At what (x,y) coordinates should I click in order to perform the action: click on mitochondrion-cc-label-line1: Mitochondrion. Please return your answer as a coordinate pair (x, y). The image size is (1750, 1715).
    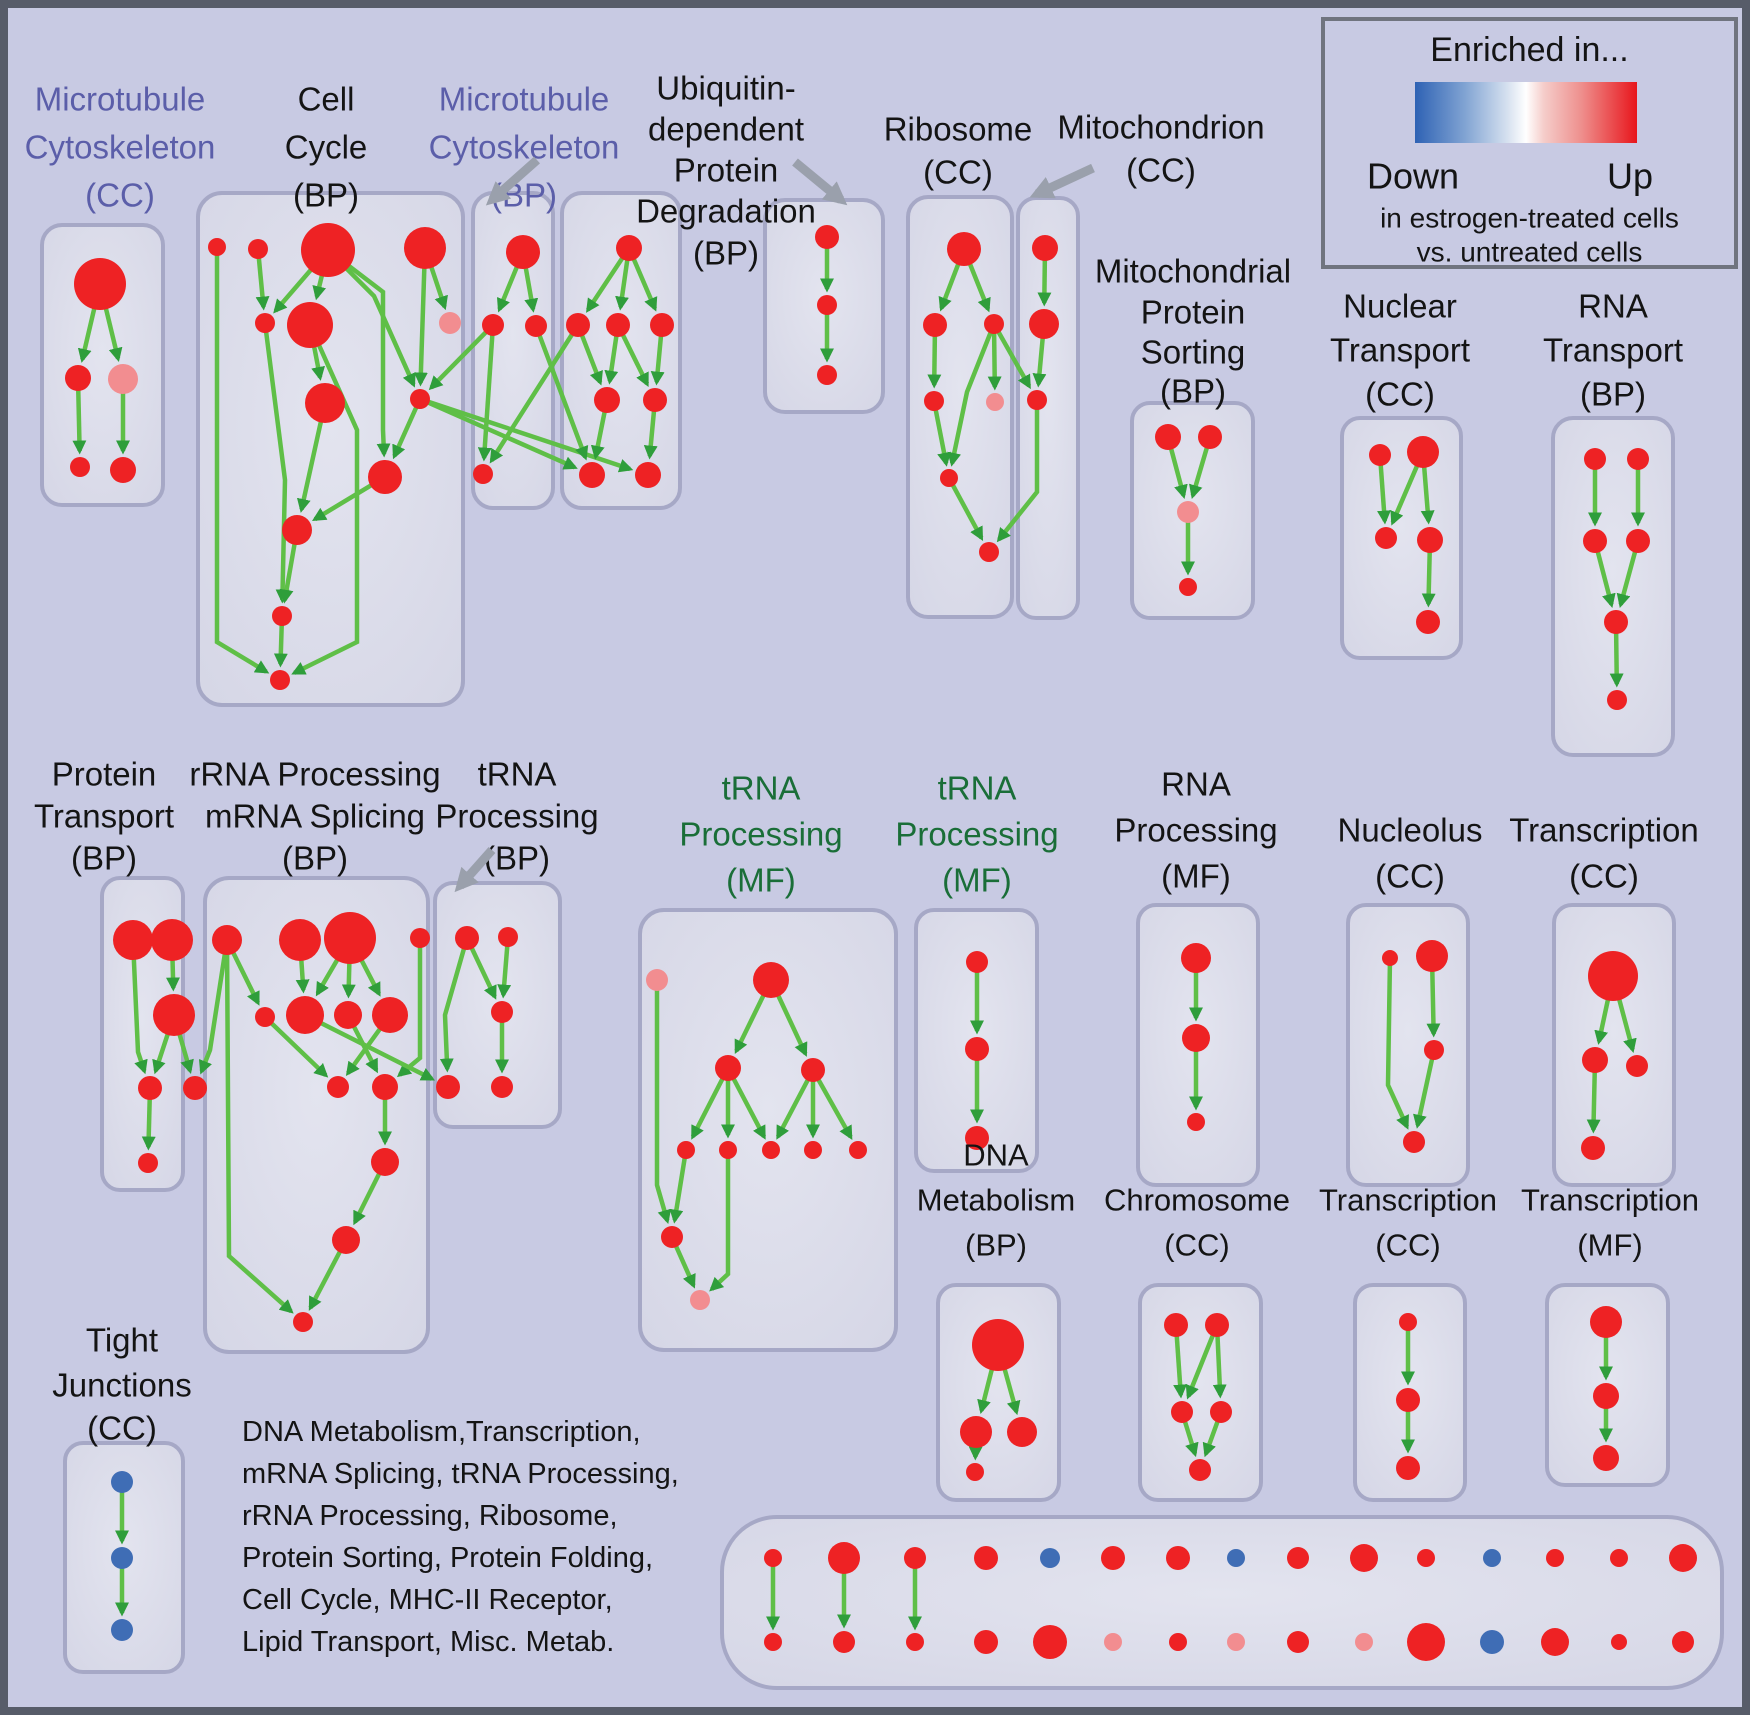
    Looking at the image, I should click on (1160, 127).